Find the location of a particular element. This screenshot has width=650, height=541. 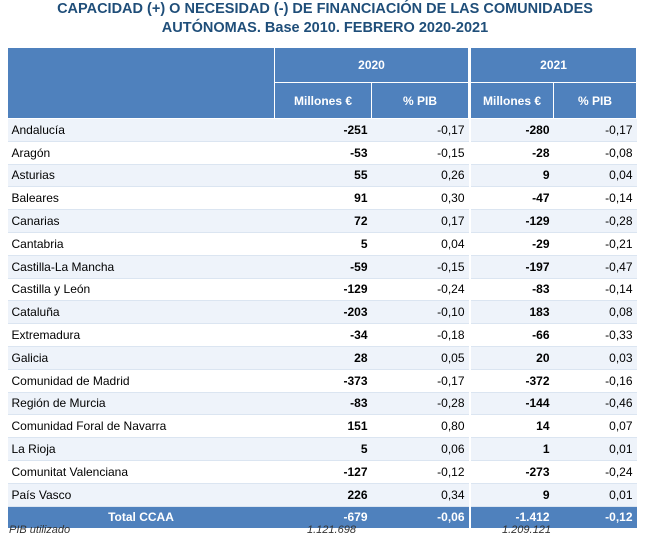

cell-pib-2021: 0,08 is located at coordinates (595, 312).